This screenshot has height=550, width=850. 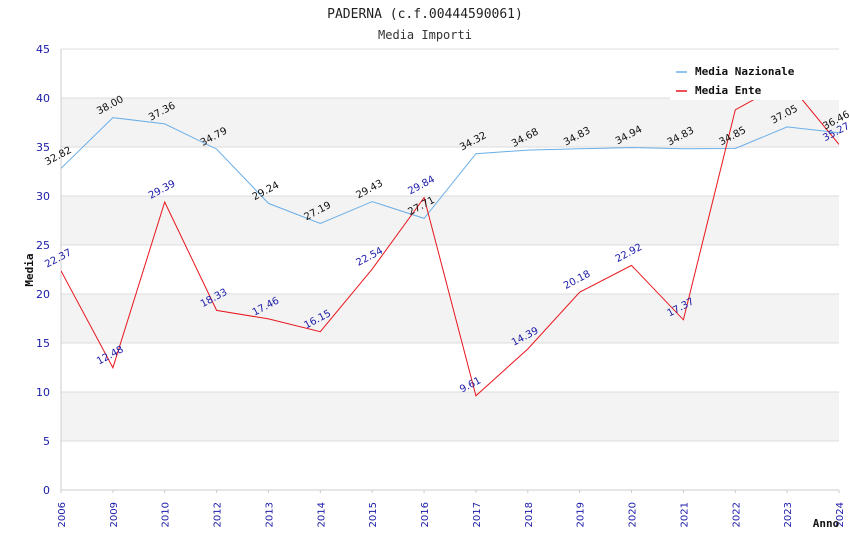 What do you see at coordinates (840, 514) in the screenshot?
I see `x-tick-label: 2024` at bounding box center [840, 514].